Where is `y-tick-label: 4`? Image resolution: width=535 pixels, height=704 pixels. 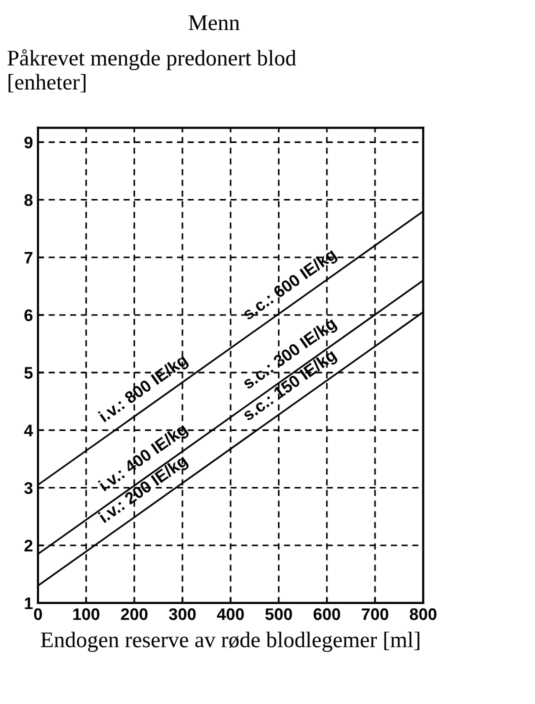 y-tick-label: 4 is located at coordinates (29, 430).